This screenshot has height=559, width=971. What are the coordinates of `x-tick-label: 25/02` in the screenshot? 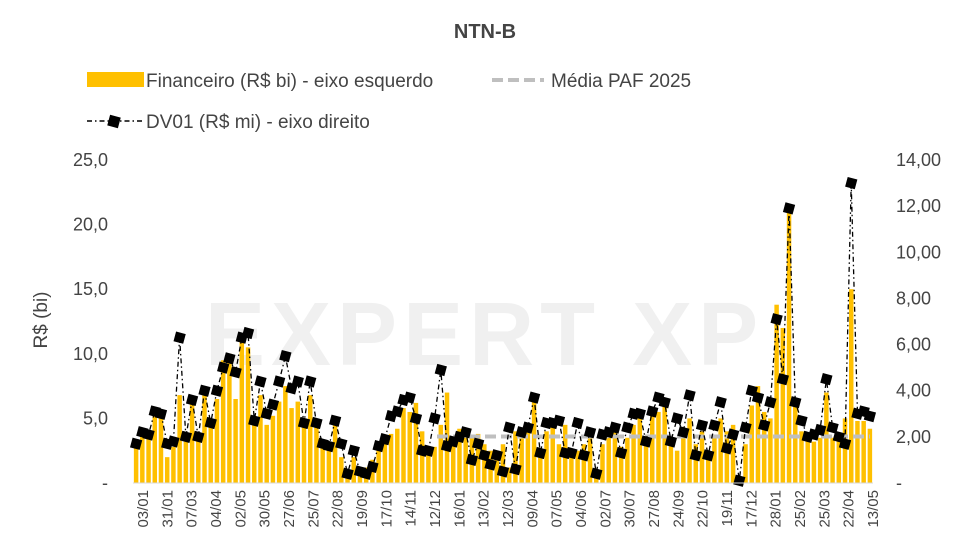 It's located at (800, 509).